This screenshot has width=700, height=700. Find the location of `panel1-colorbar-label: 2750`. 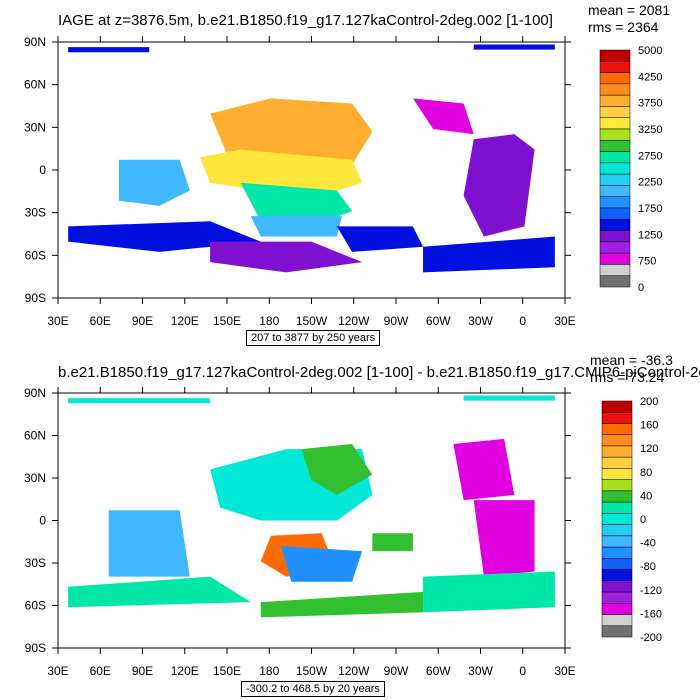

panel1-colorbar-label: 2750 is located at coordinates (650, 156).